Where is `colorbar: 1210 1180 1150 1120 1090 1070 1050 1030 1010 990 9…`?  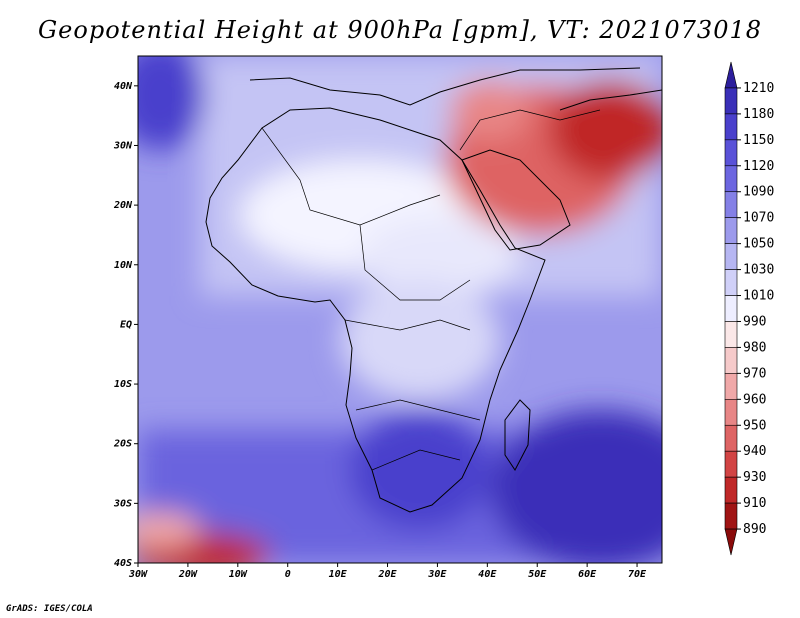
colorbar: 1210 1180 1150 1120 1090 1070 1050 1030 1010 990 9… is located at coordinates (749, 308).